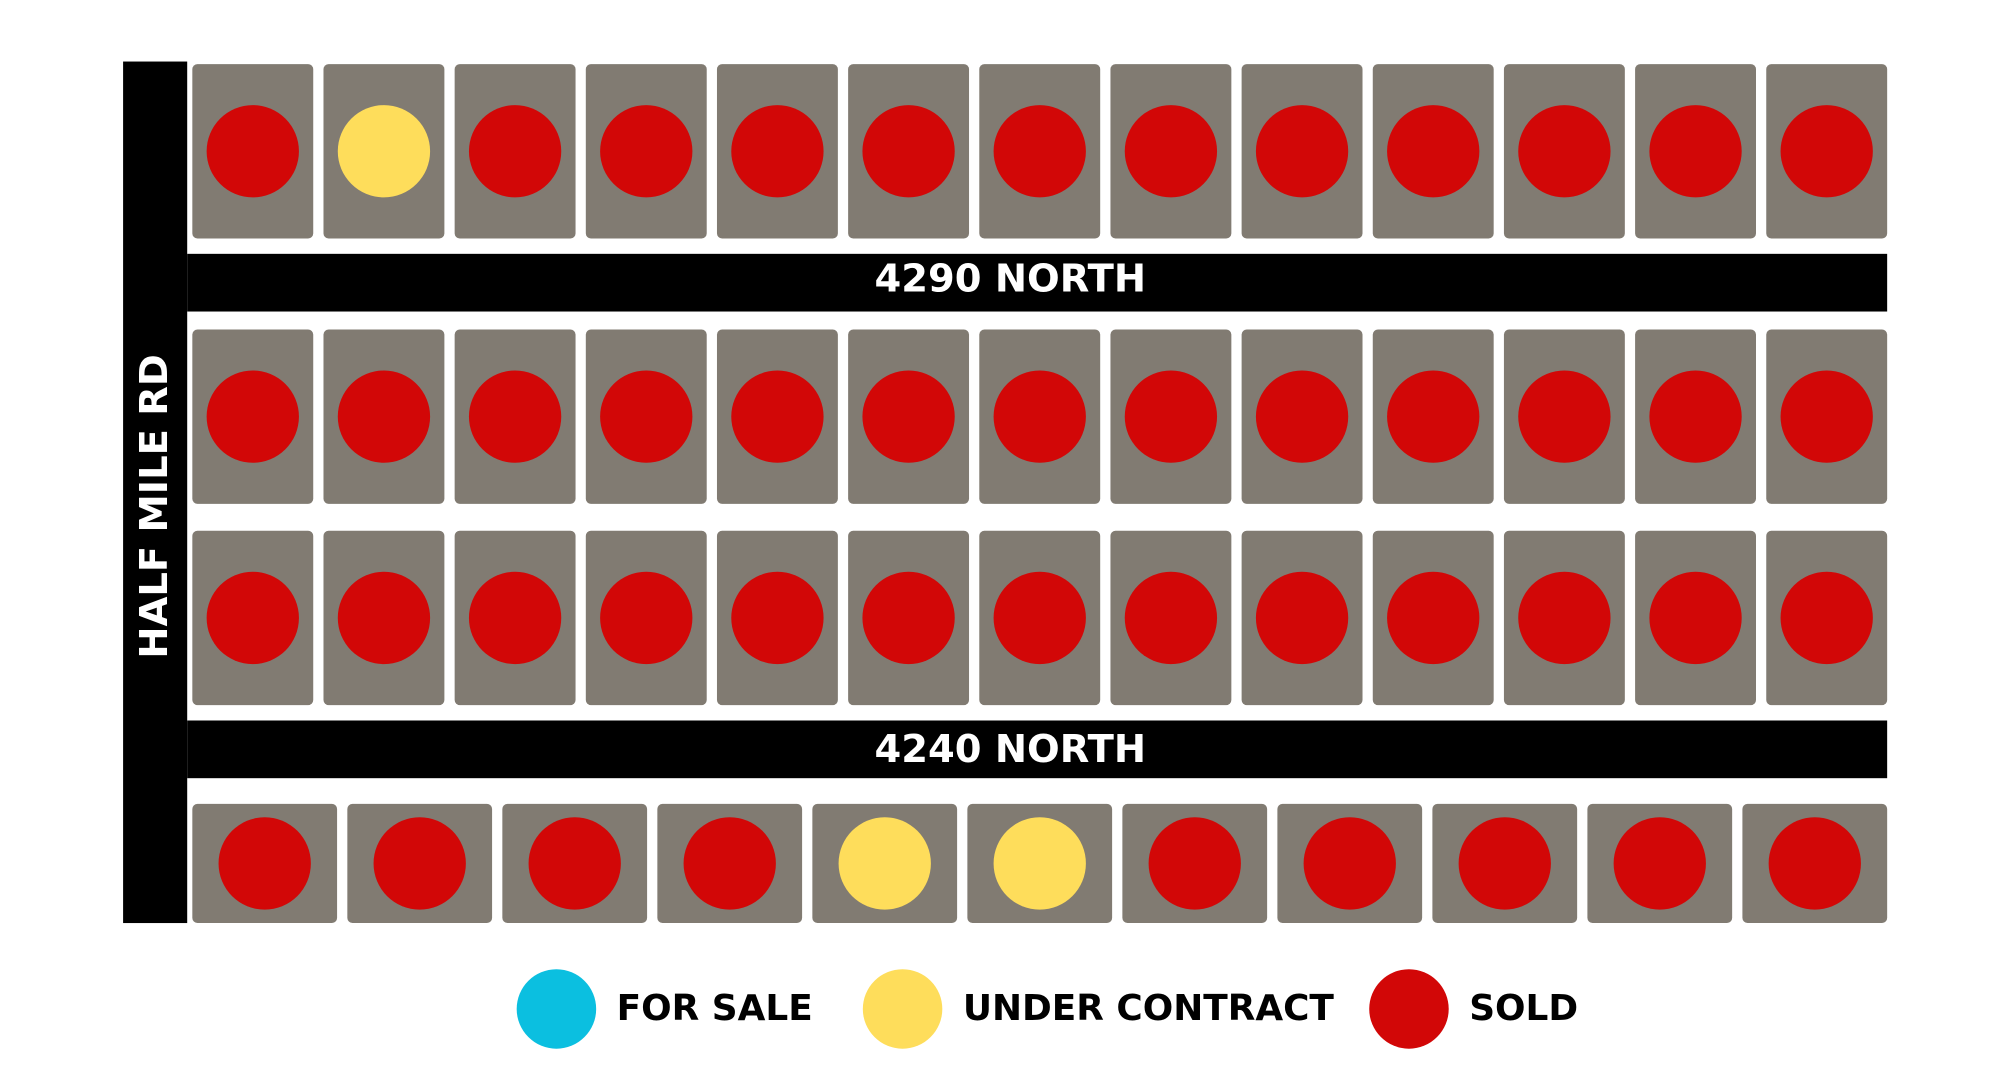 The image size is (2000, 1091). What do you see at coordinates (1523, 1008) in the screenshot?
I see `legend-label: SOLD` at bounding box center [1523, 1008].